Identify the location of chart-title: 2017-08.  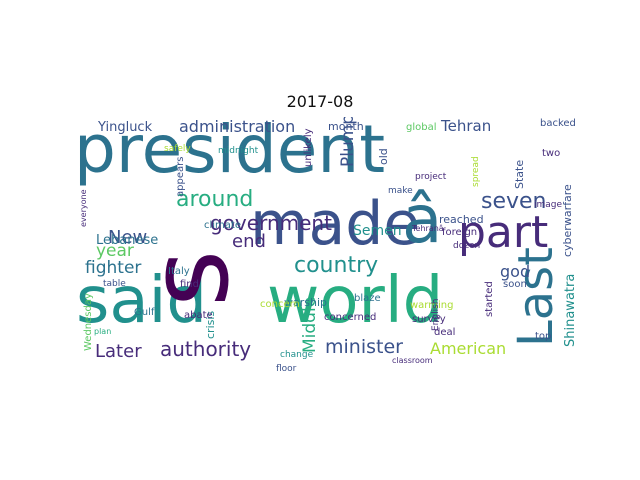
(320, 101).